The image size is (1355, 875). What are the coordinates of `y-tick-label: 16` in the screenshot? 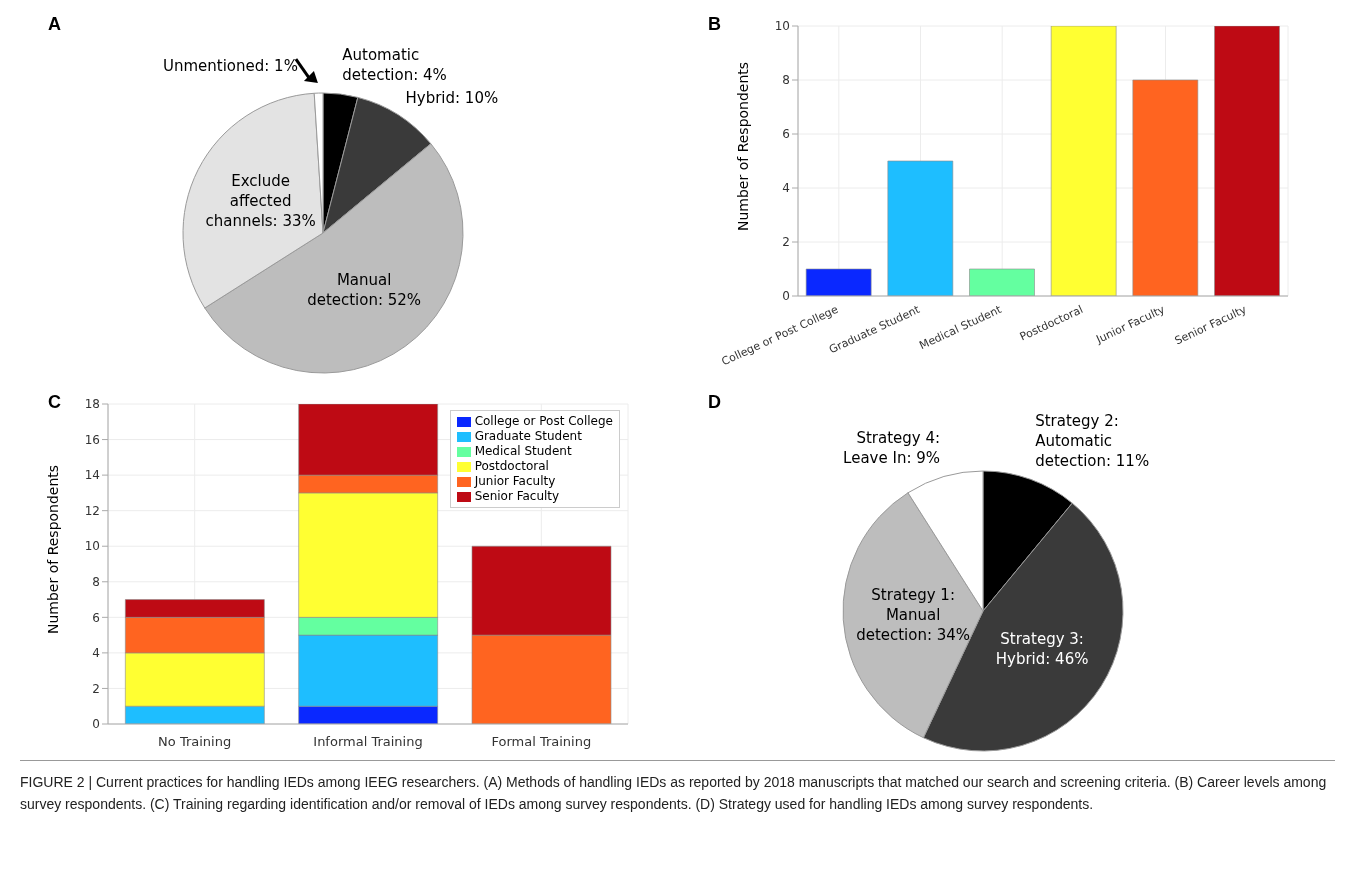 It's located at (92, 439).